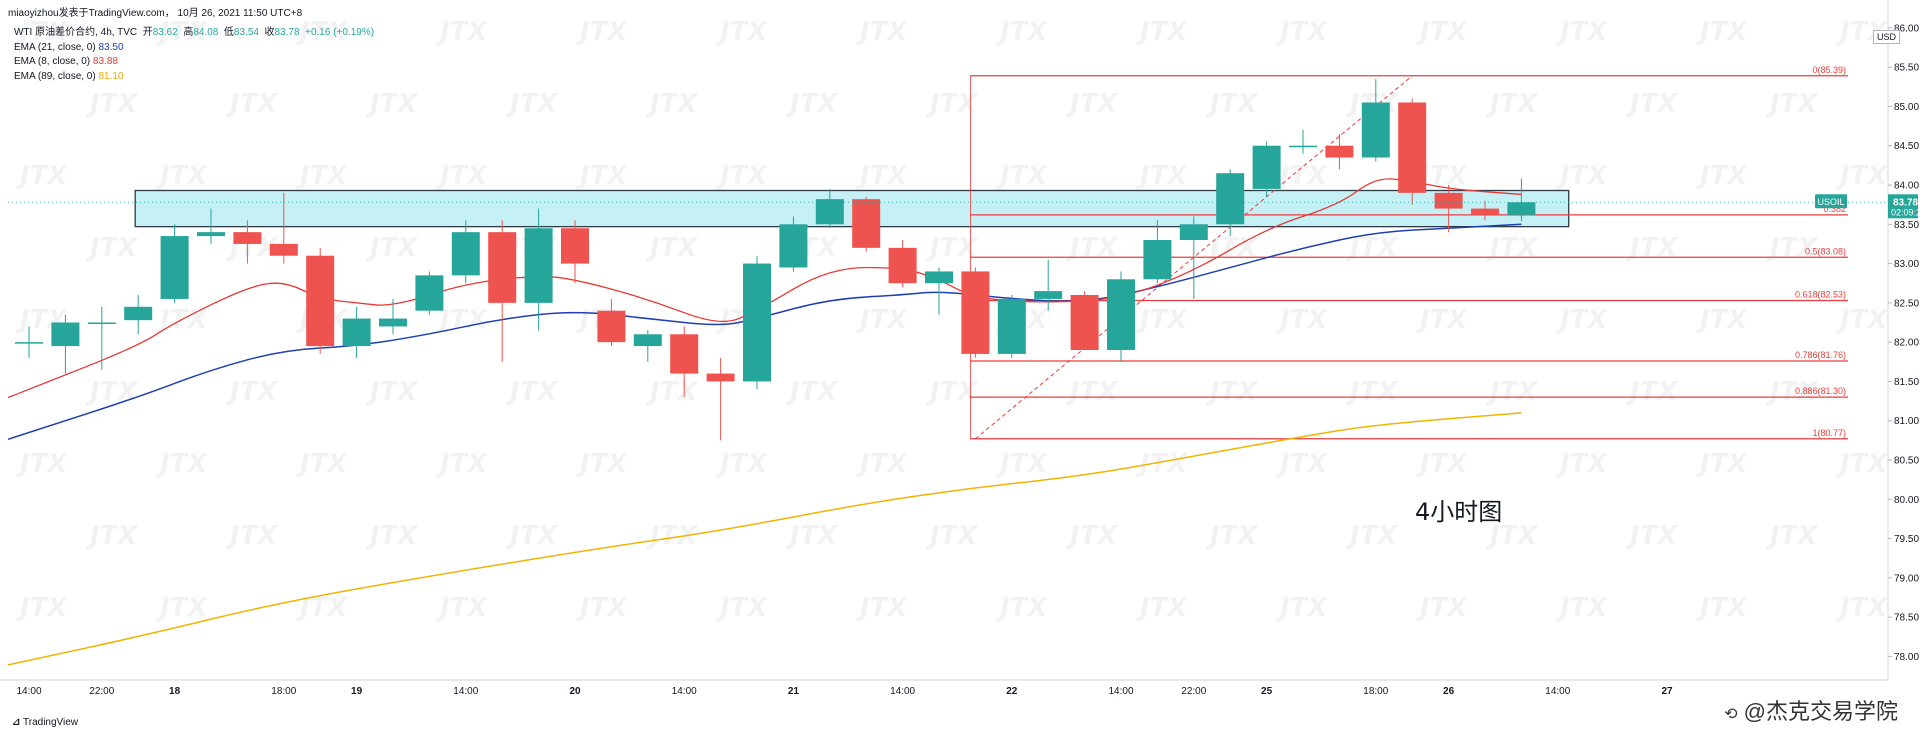 Image resolution: width=1920 pixels, height=734 pixels. Describe the element at coordinates (1905, 202) in the screenshot. I see `price-tag-value: 83.78` at that location.